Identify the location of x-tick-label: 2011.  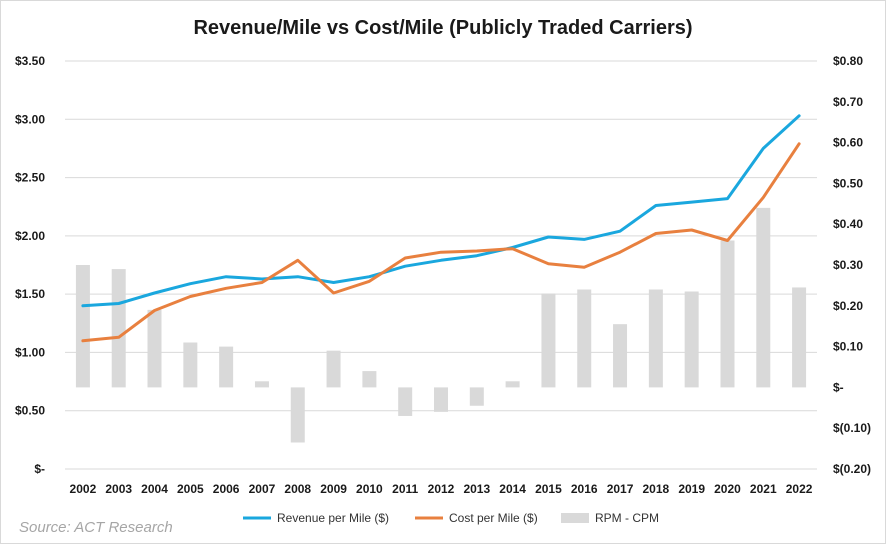
(405, 489).